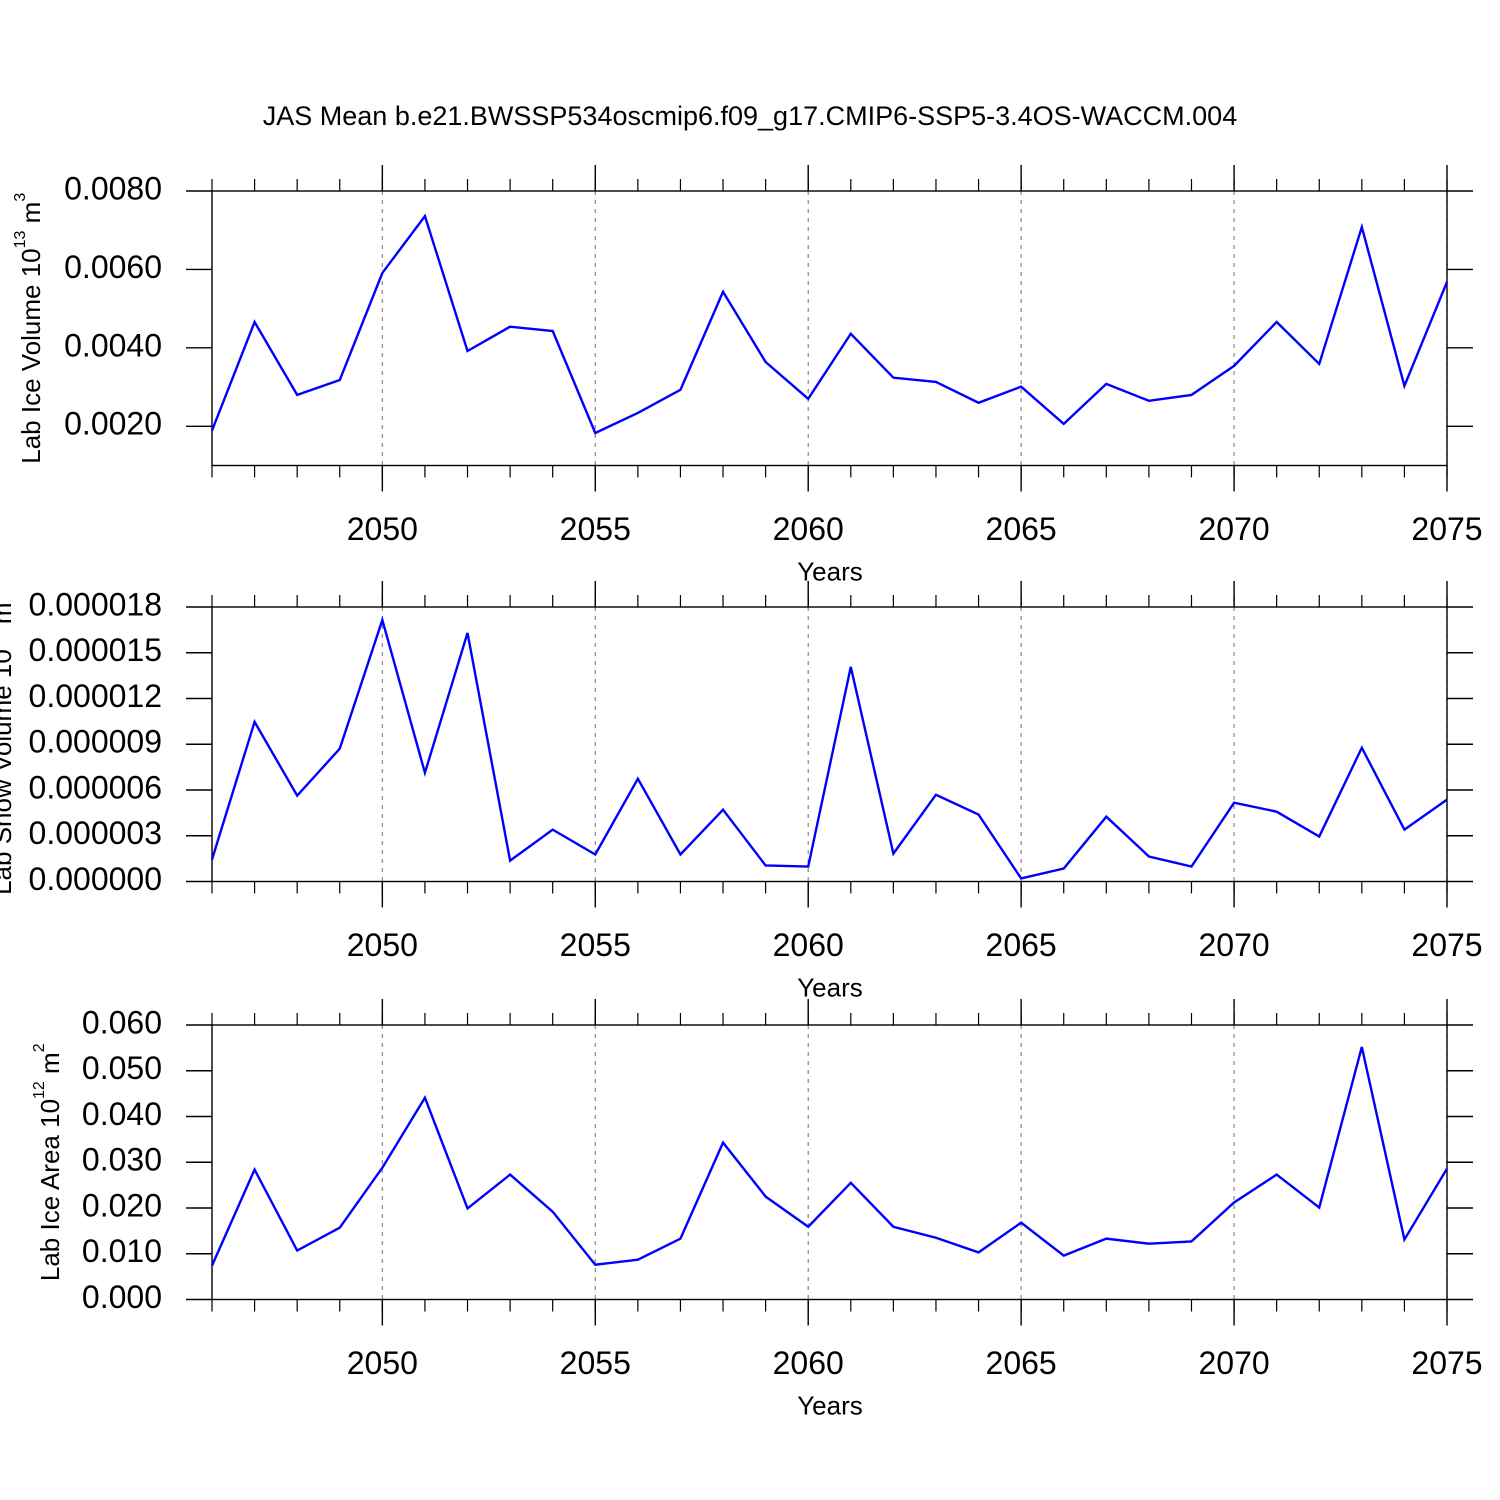 This screenshot has height=1500, width=1500. I want to click on y-axis-label-part: 12, so click(39, 1090).